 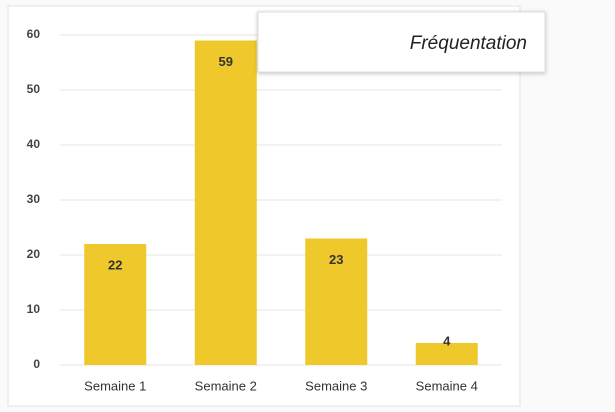 I want to click on x-tick-label: Semaine 3, so click(x=336, y=385).